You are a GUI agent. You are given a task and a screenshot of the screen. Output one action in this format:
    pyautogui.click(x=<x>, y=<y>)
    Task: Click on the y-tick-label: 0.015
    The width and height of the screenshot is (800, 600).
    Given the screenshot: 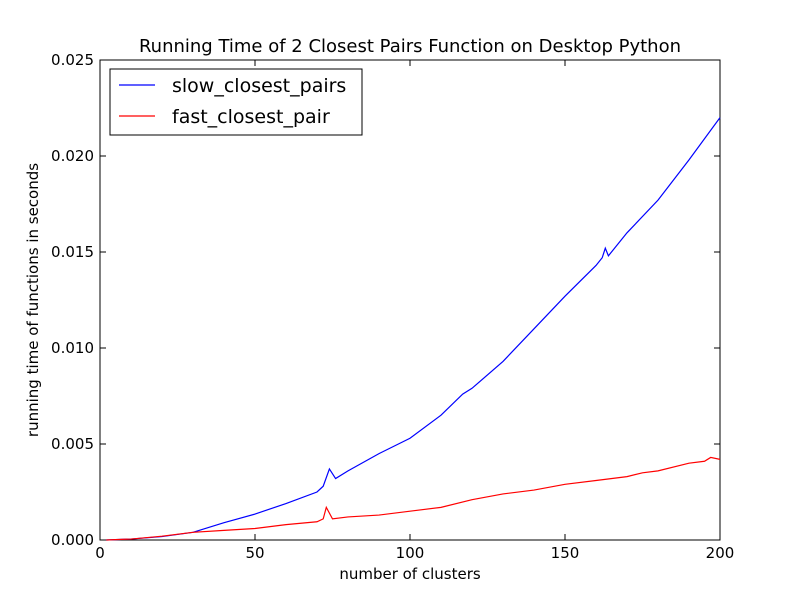 What is the action you would take?
    pyautogui.click(x=72, y=252)
    